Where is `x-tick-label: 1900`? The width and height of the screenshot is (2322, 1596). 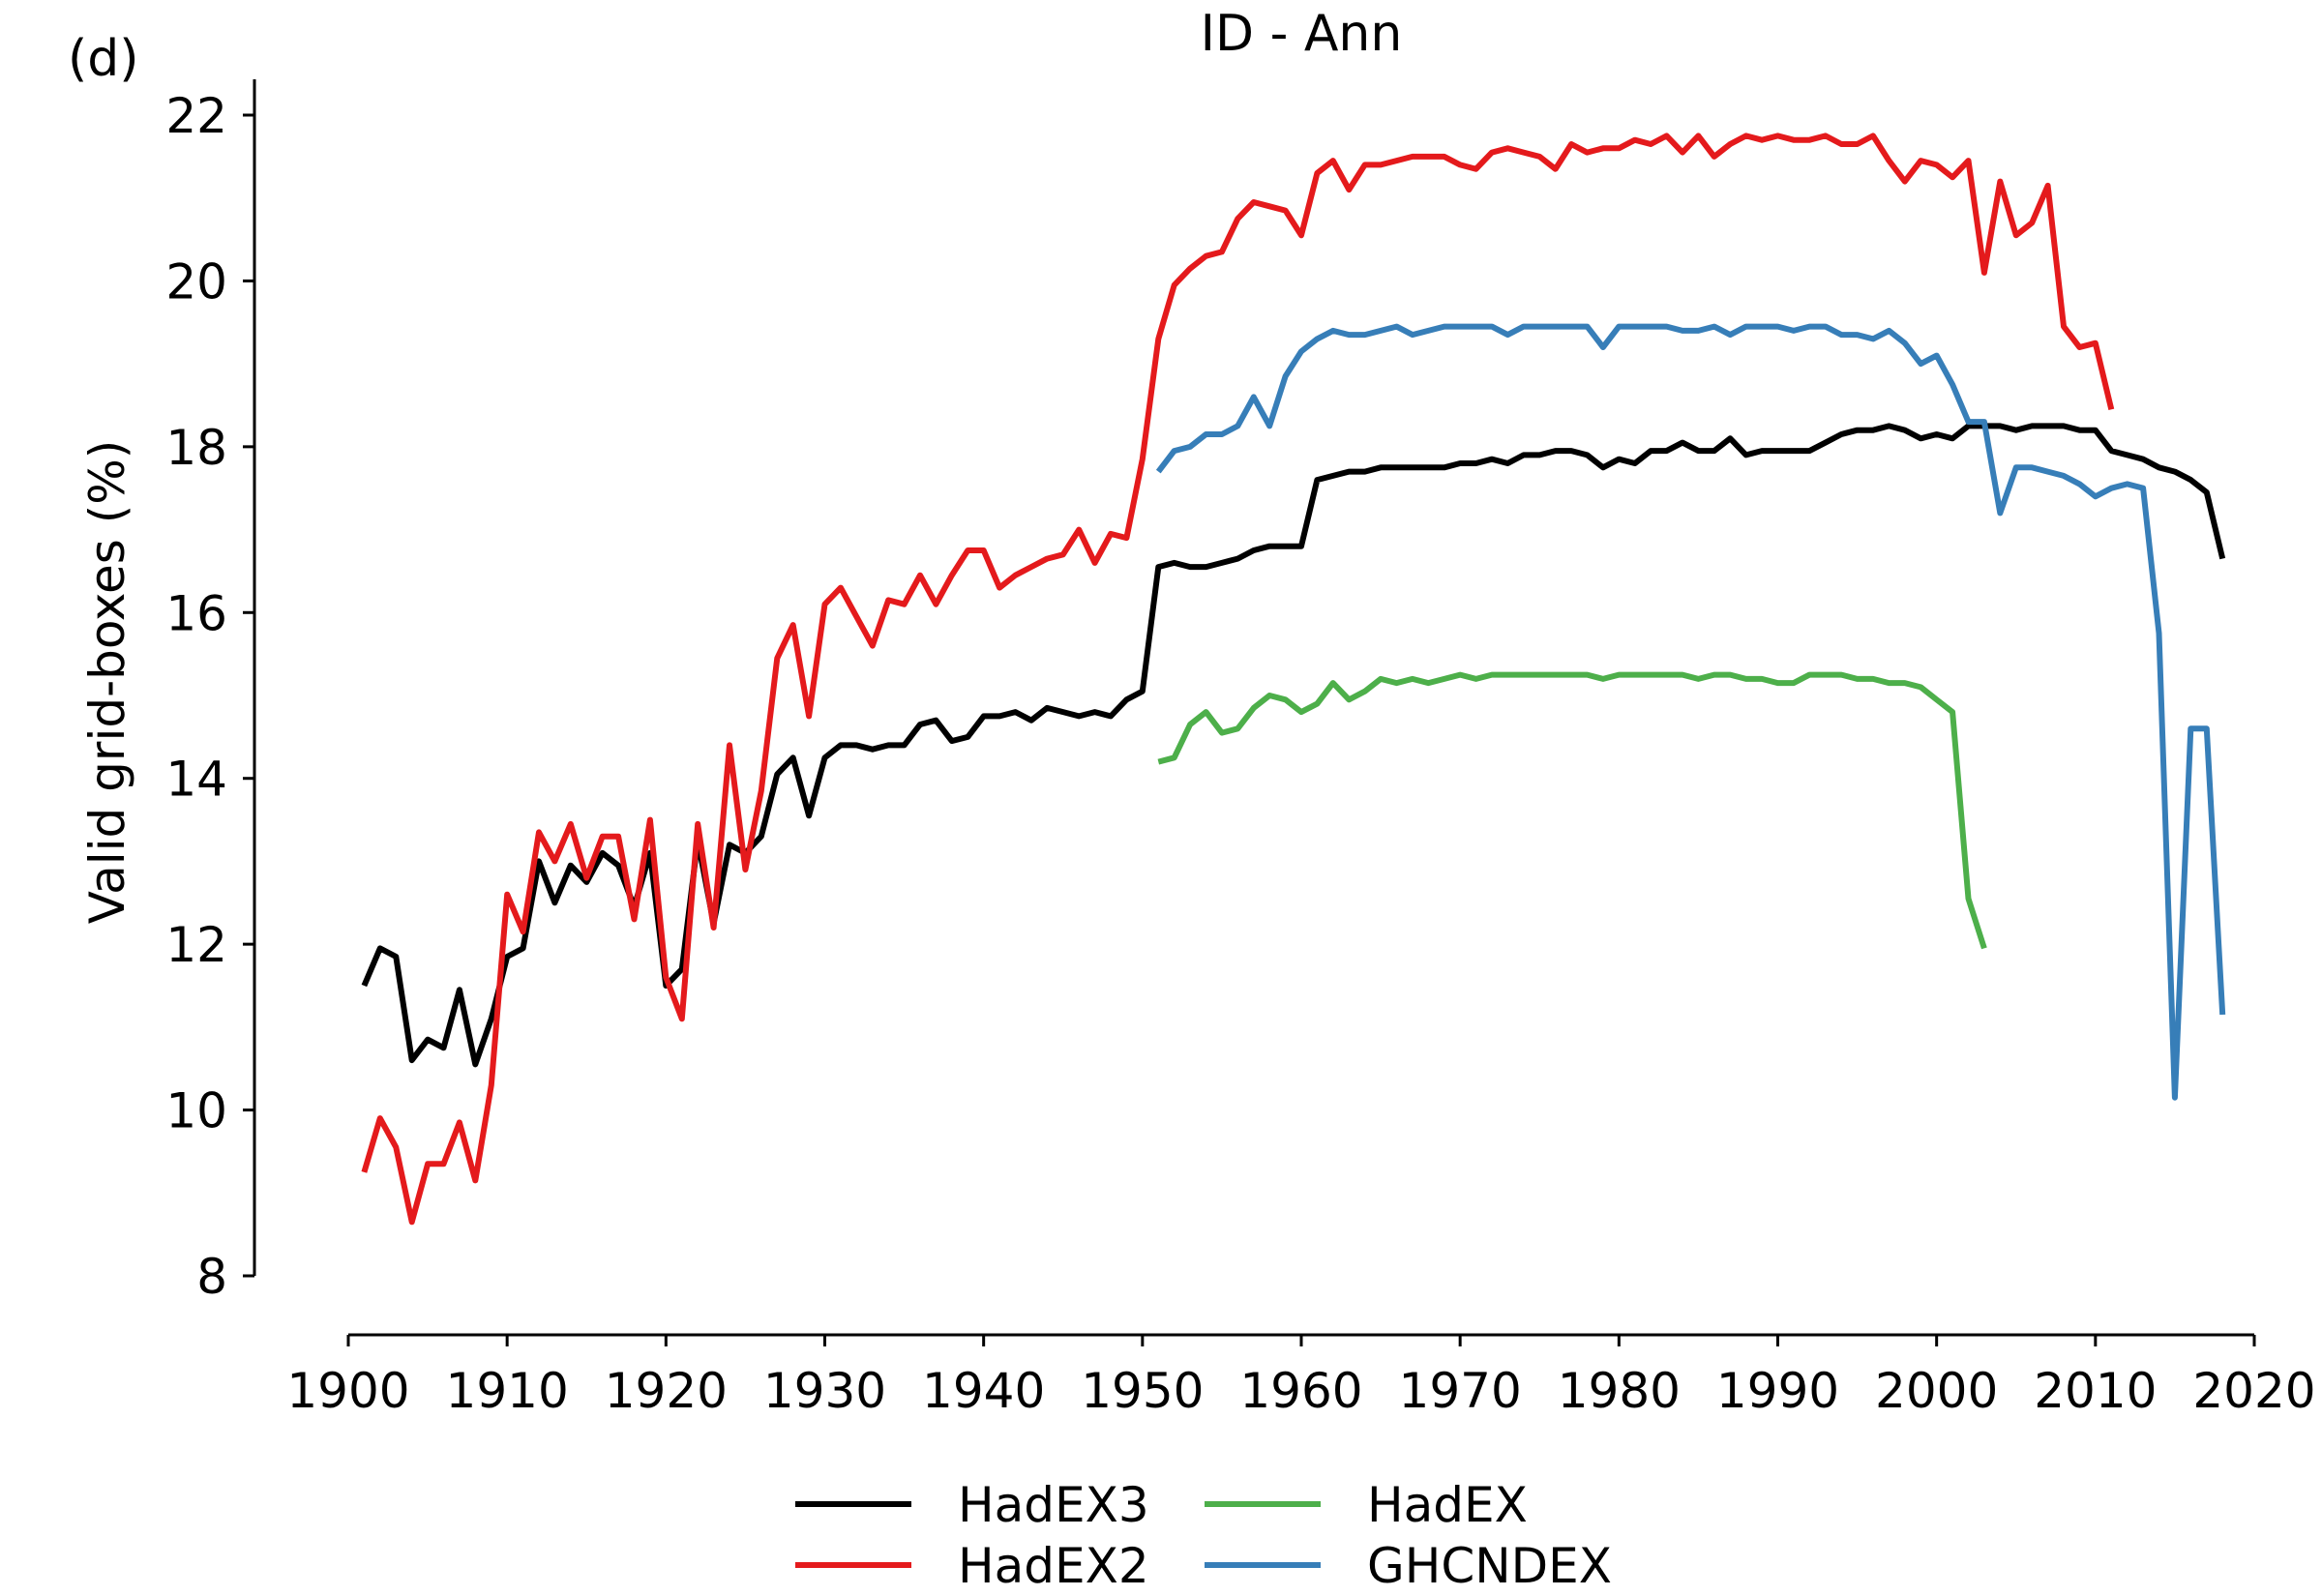
x-tick-label: 1900 is located at coordinates (347, 1391).